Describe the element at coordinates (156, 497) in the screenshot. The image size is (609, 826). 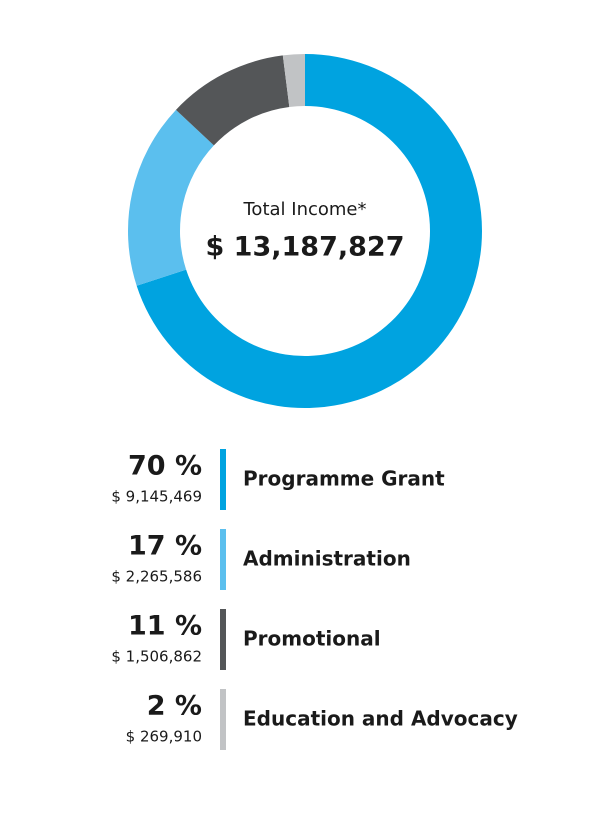
I see `legend-amount: $ 9,145,469` at that location.